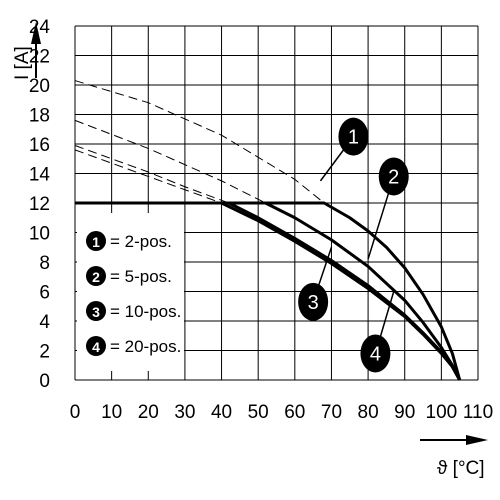 The image size is (500, 500). What do you see at coordinates (152, 174) in the screenshot?
I see `series-3-dashed-line` at bounding box center [152, 174].